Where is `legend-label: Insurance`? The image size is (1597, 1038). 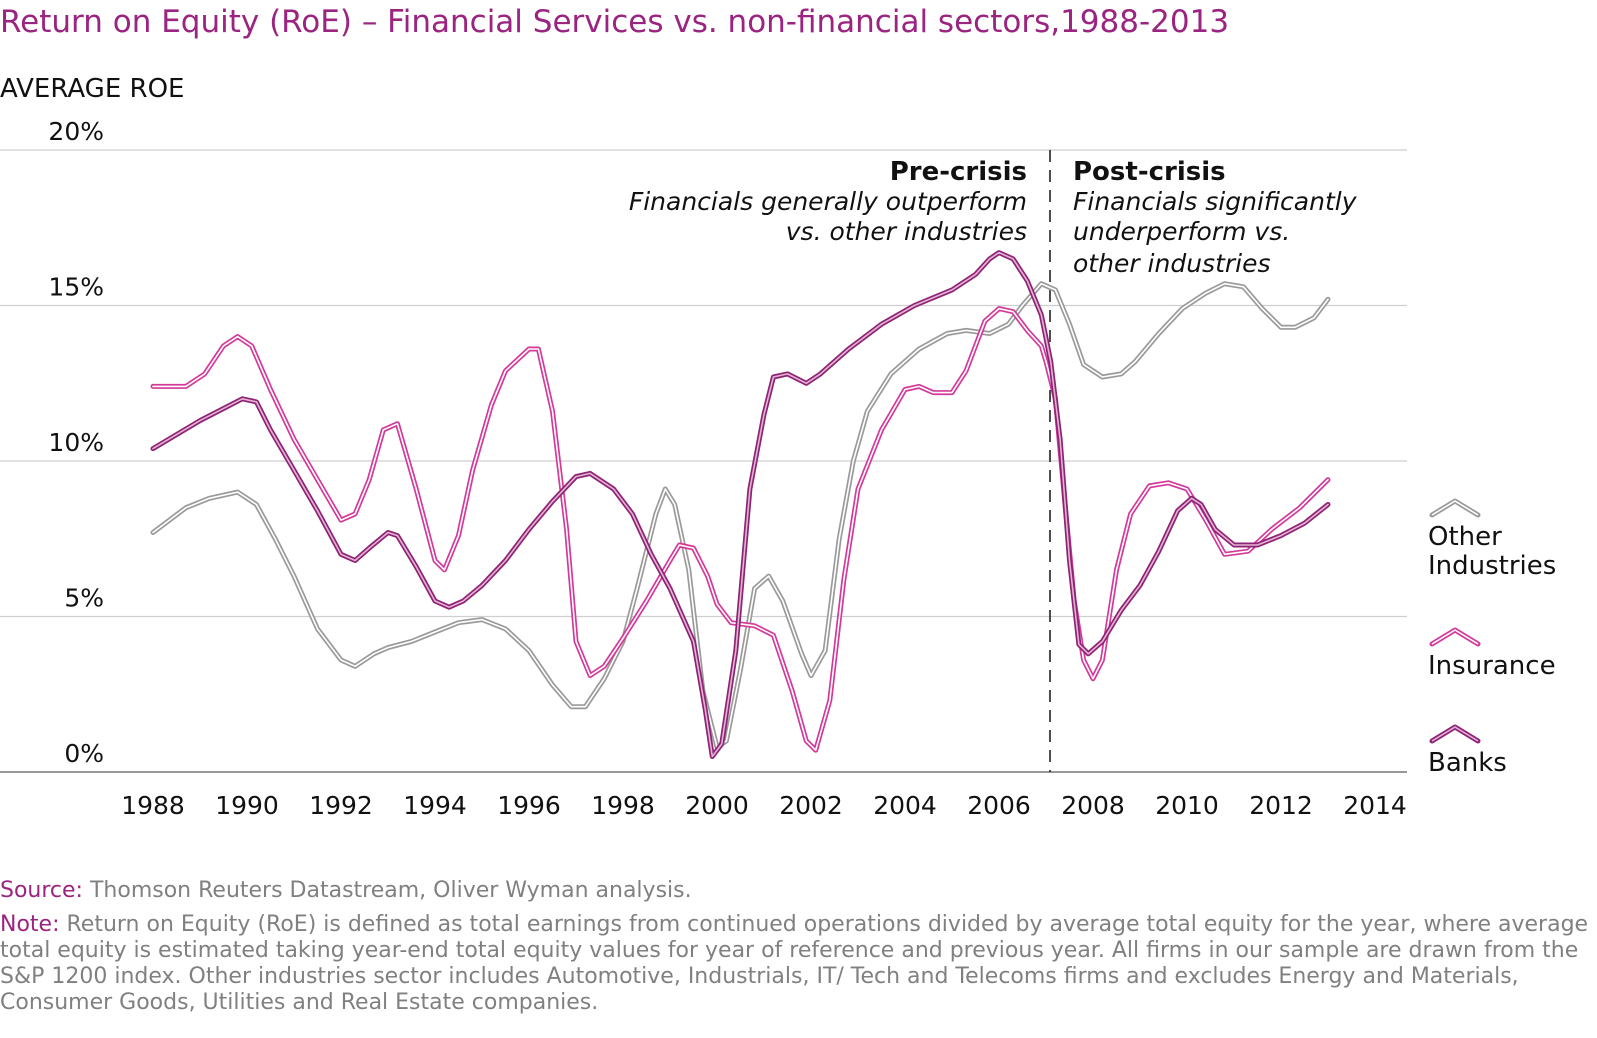
legend-label: Insurance is located at coordinates (1492, 666).